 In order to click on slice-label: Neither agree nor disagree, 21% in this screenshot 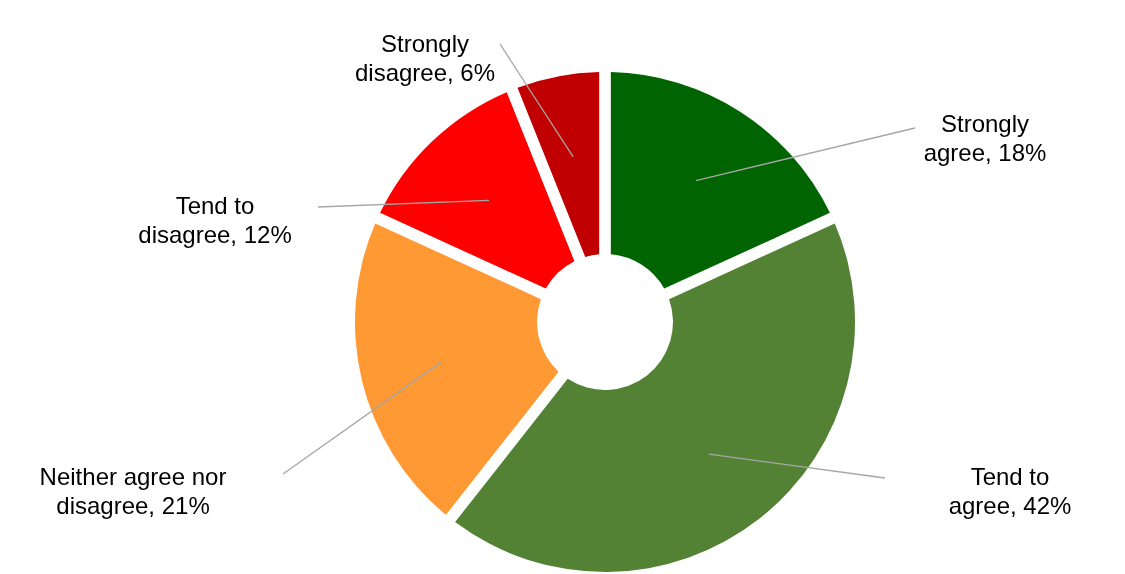, I will do `click(133, 491)`.